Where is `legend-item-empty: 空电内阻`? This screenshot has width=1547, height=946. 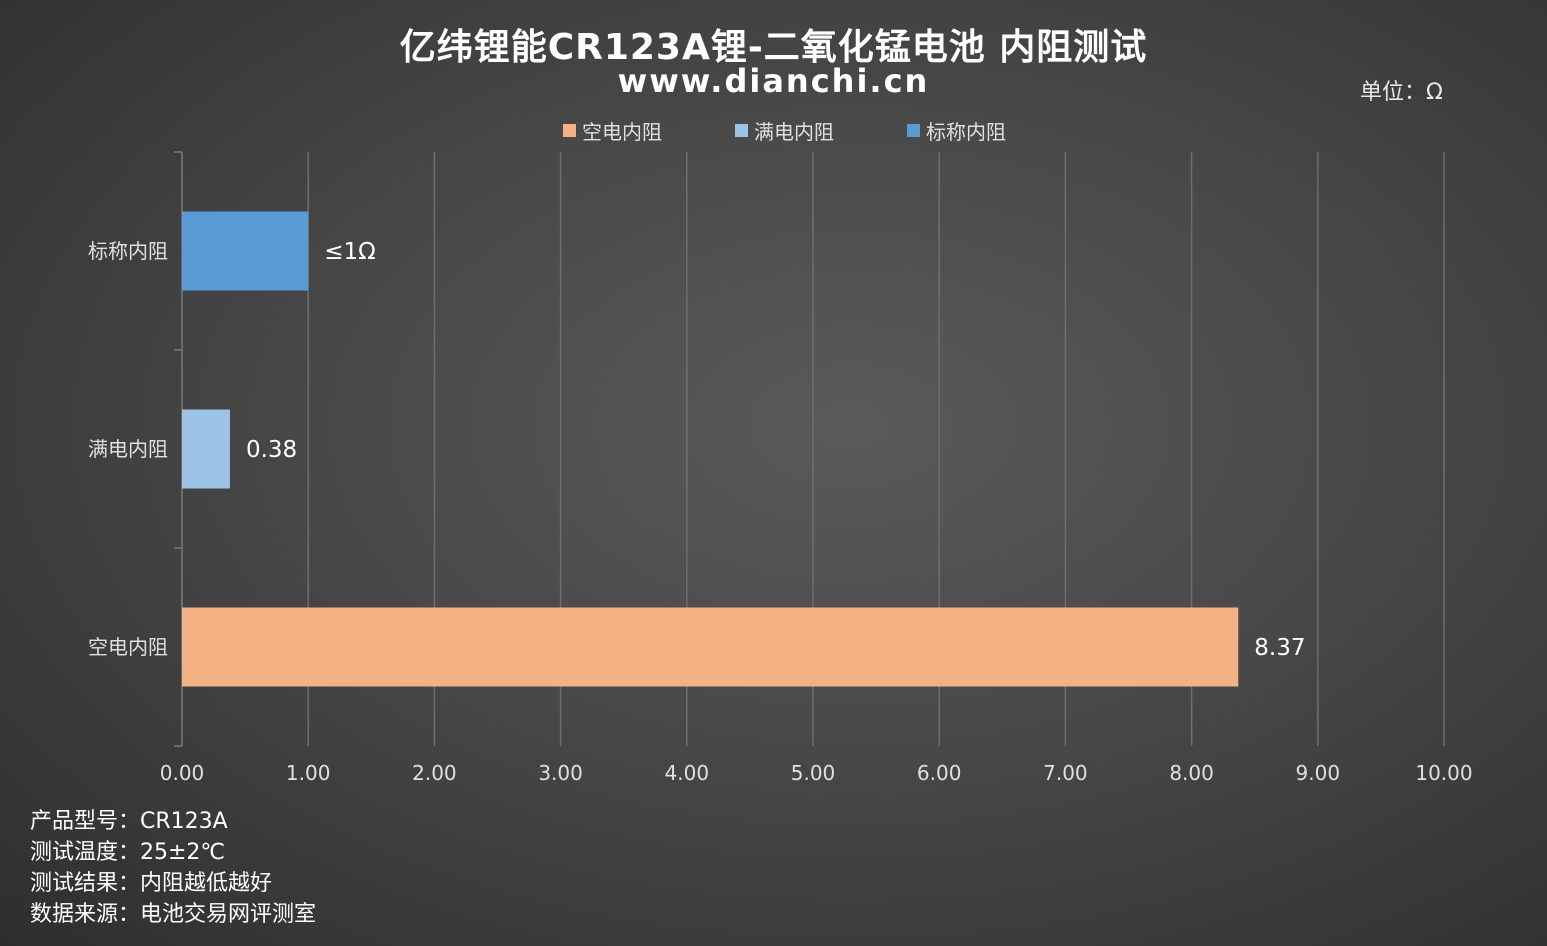
legend-item-empty: 空电内阻 is located at coordinates (612, 130).